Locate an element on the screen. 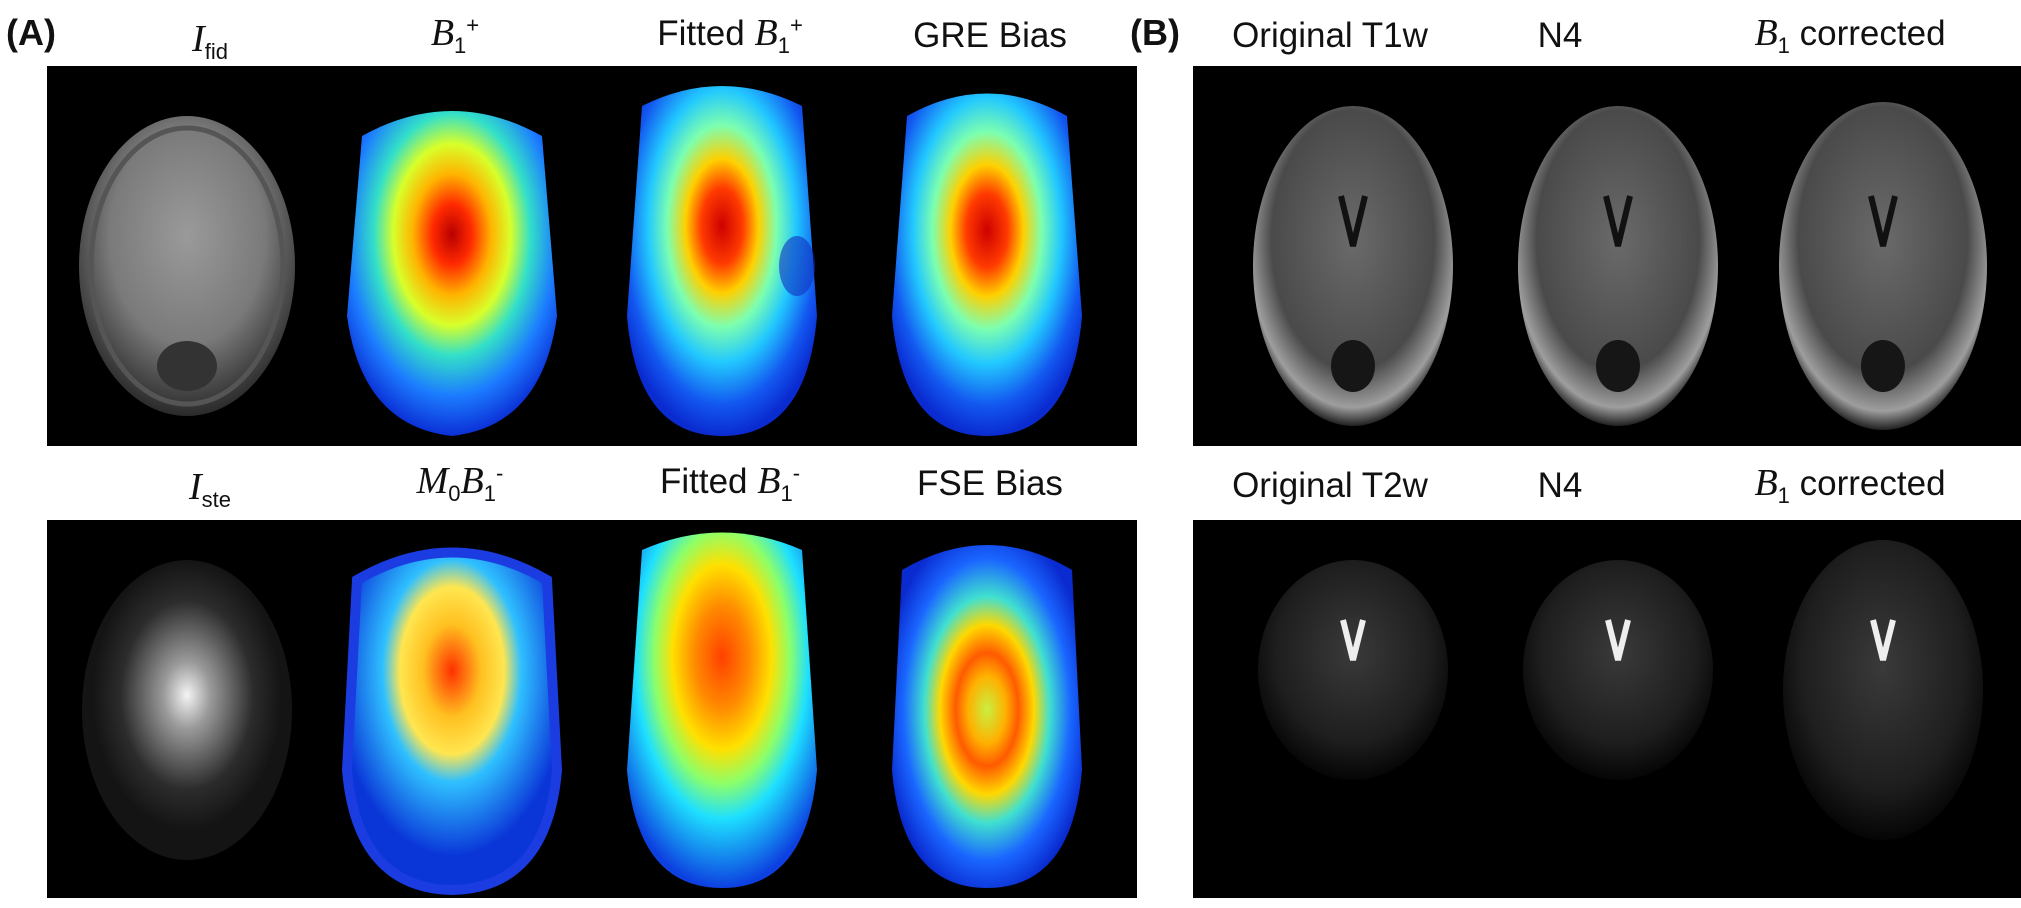 The width and height of the screenshot is (2021, 908). label-gre-bias: GRE Bias is located at coordinates (990, 35).